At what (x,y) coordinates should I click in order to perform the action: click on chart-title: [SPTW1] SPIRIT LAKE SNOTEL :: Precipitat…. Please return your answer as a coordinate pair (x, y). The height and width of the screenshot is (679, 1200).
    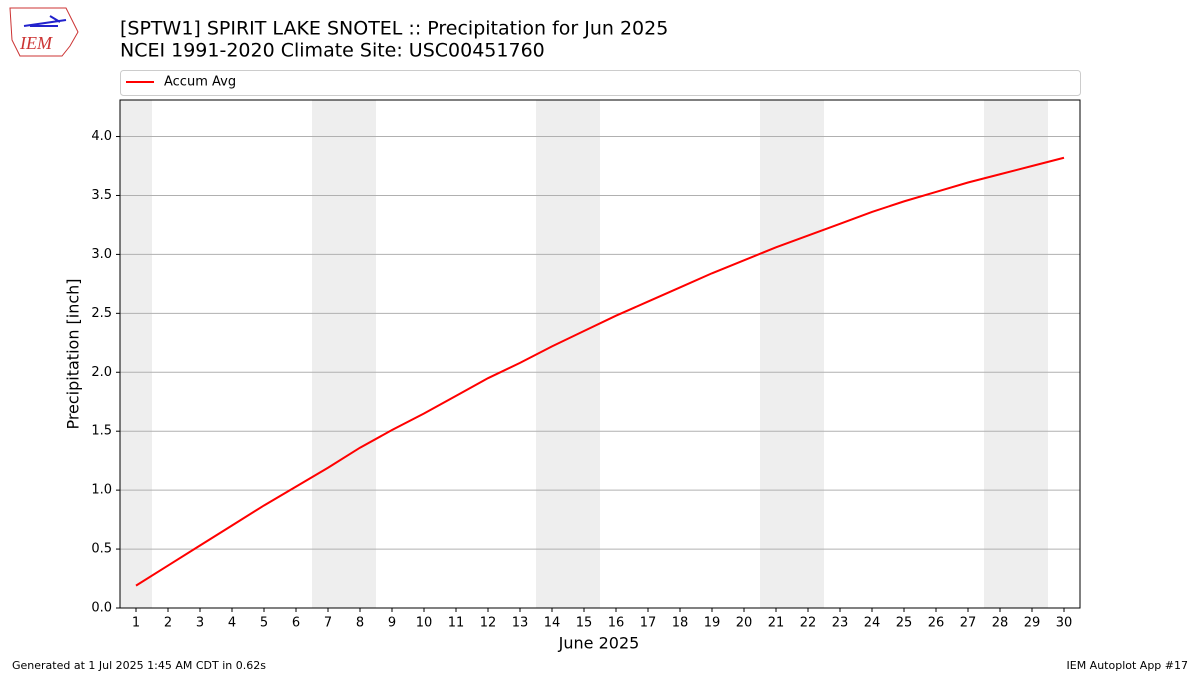
    Looking at the image, I should click on (394, 29).